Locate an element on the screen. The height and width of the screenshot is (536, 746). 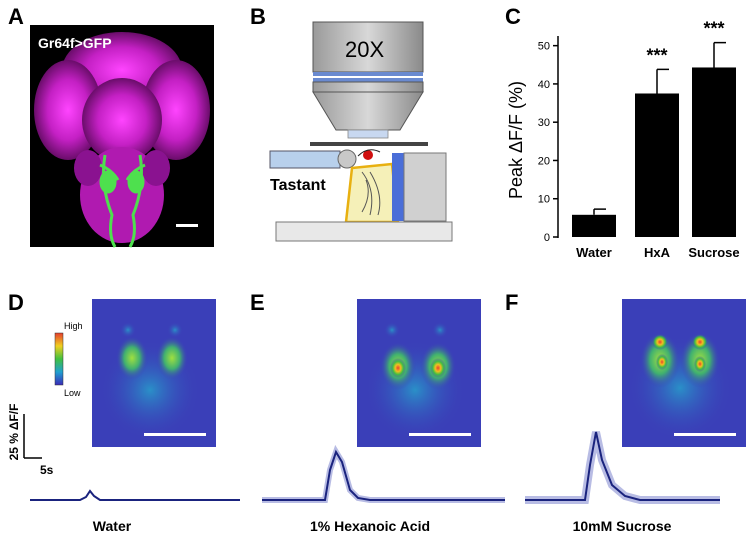
x-tick-labels: Water HxA Sucrose is located at coordinates (657, 252).